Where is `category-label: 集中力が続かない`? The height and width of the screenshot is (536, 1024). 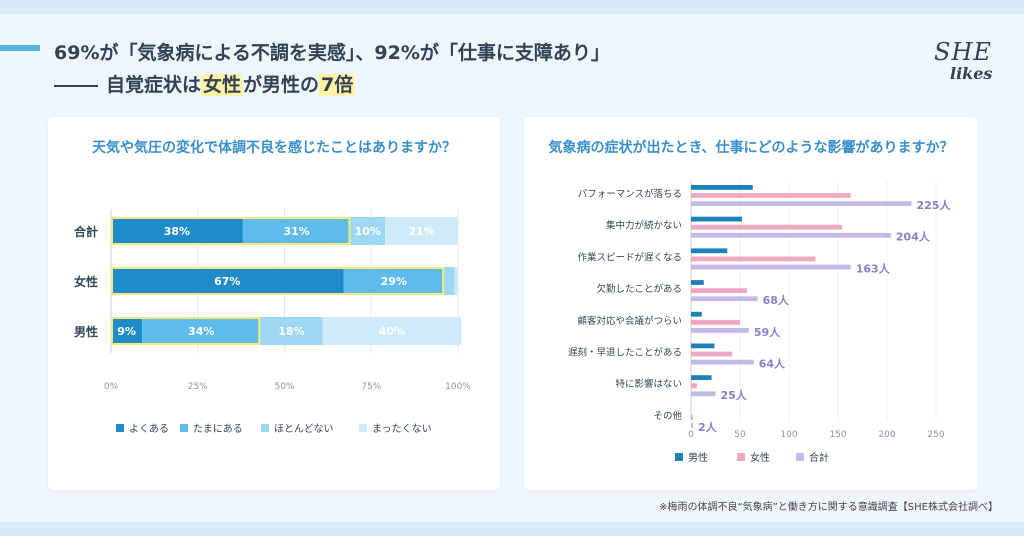 category-label: 集中力が続かない is located at coordinates (644, 226).